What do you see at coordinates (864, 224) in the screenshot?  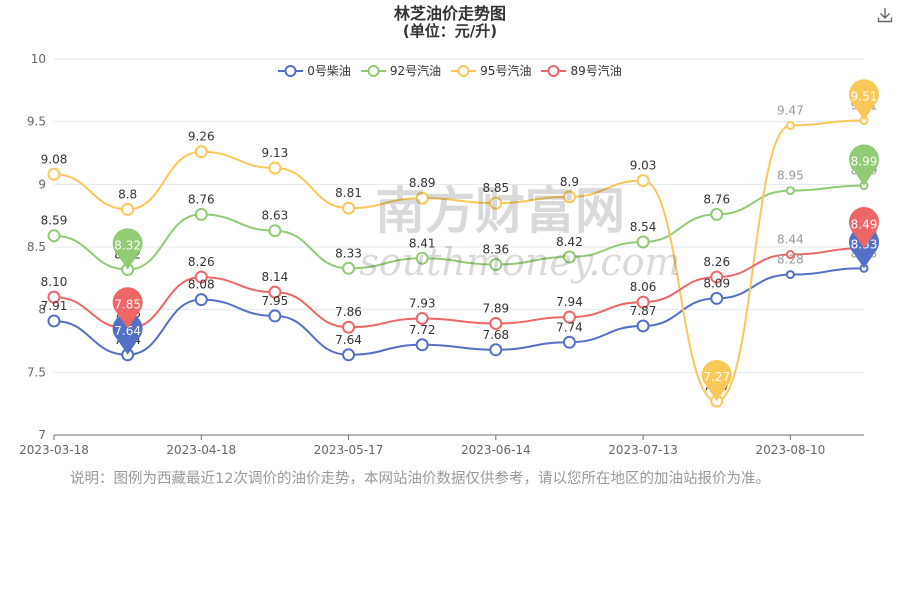 I see `pin-label: 8.49` at bounding box center [864, 224].